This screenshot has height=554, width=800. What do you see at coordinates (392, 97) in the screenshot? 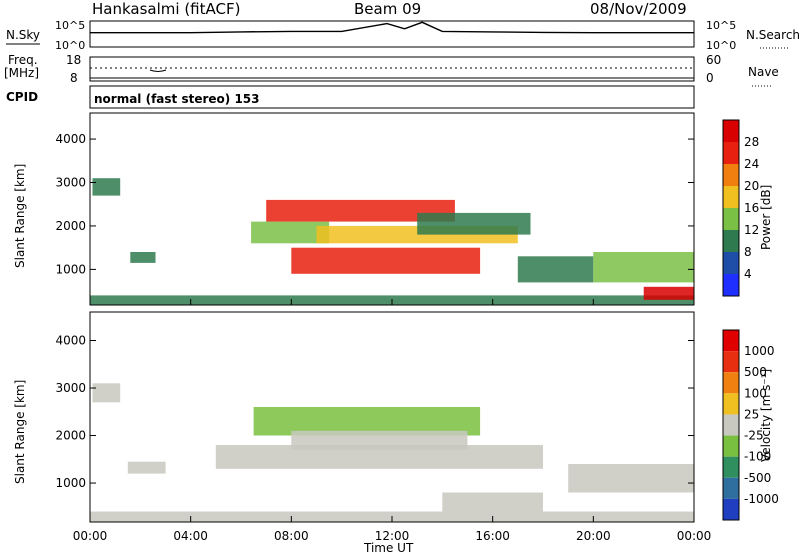
I see `cpid-strip-frame` at bounding box center [392, 97].